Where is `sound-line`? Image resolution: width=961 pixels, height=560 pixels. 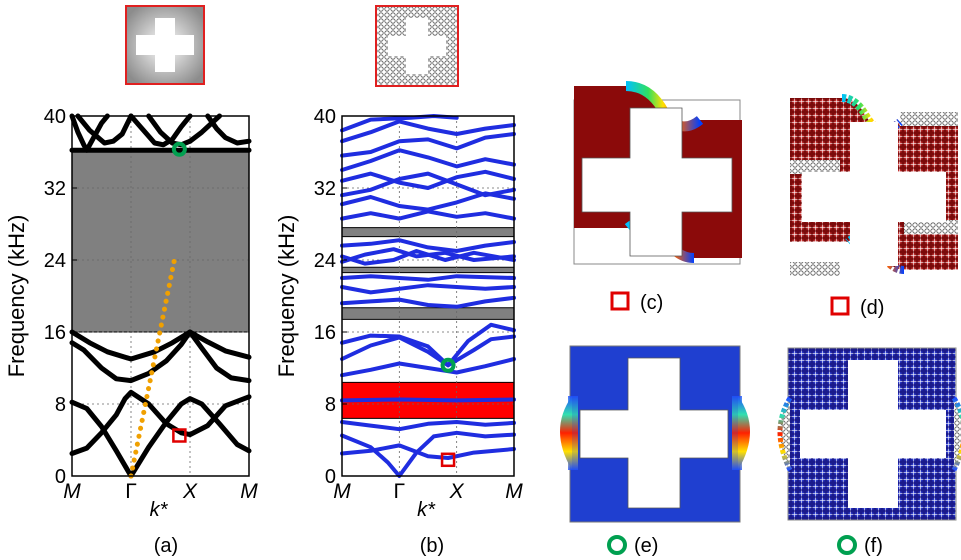
sound-line is located at coordinates (153, 366).